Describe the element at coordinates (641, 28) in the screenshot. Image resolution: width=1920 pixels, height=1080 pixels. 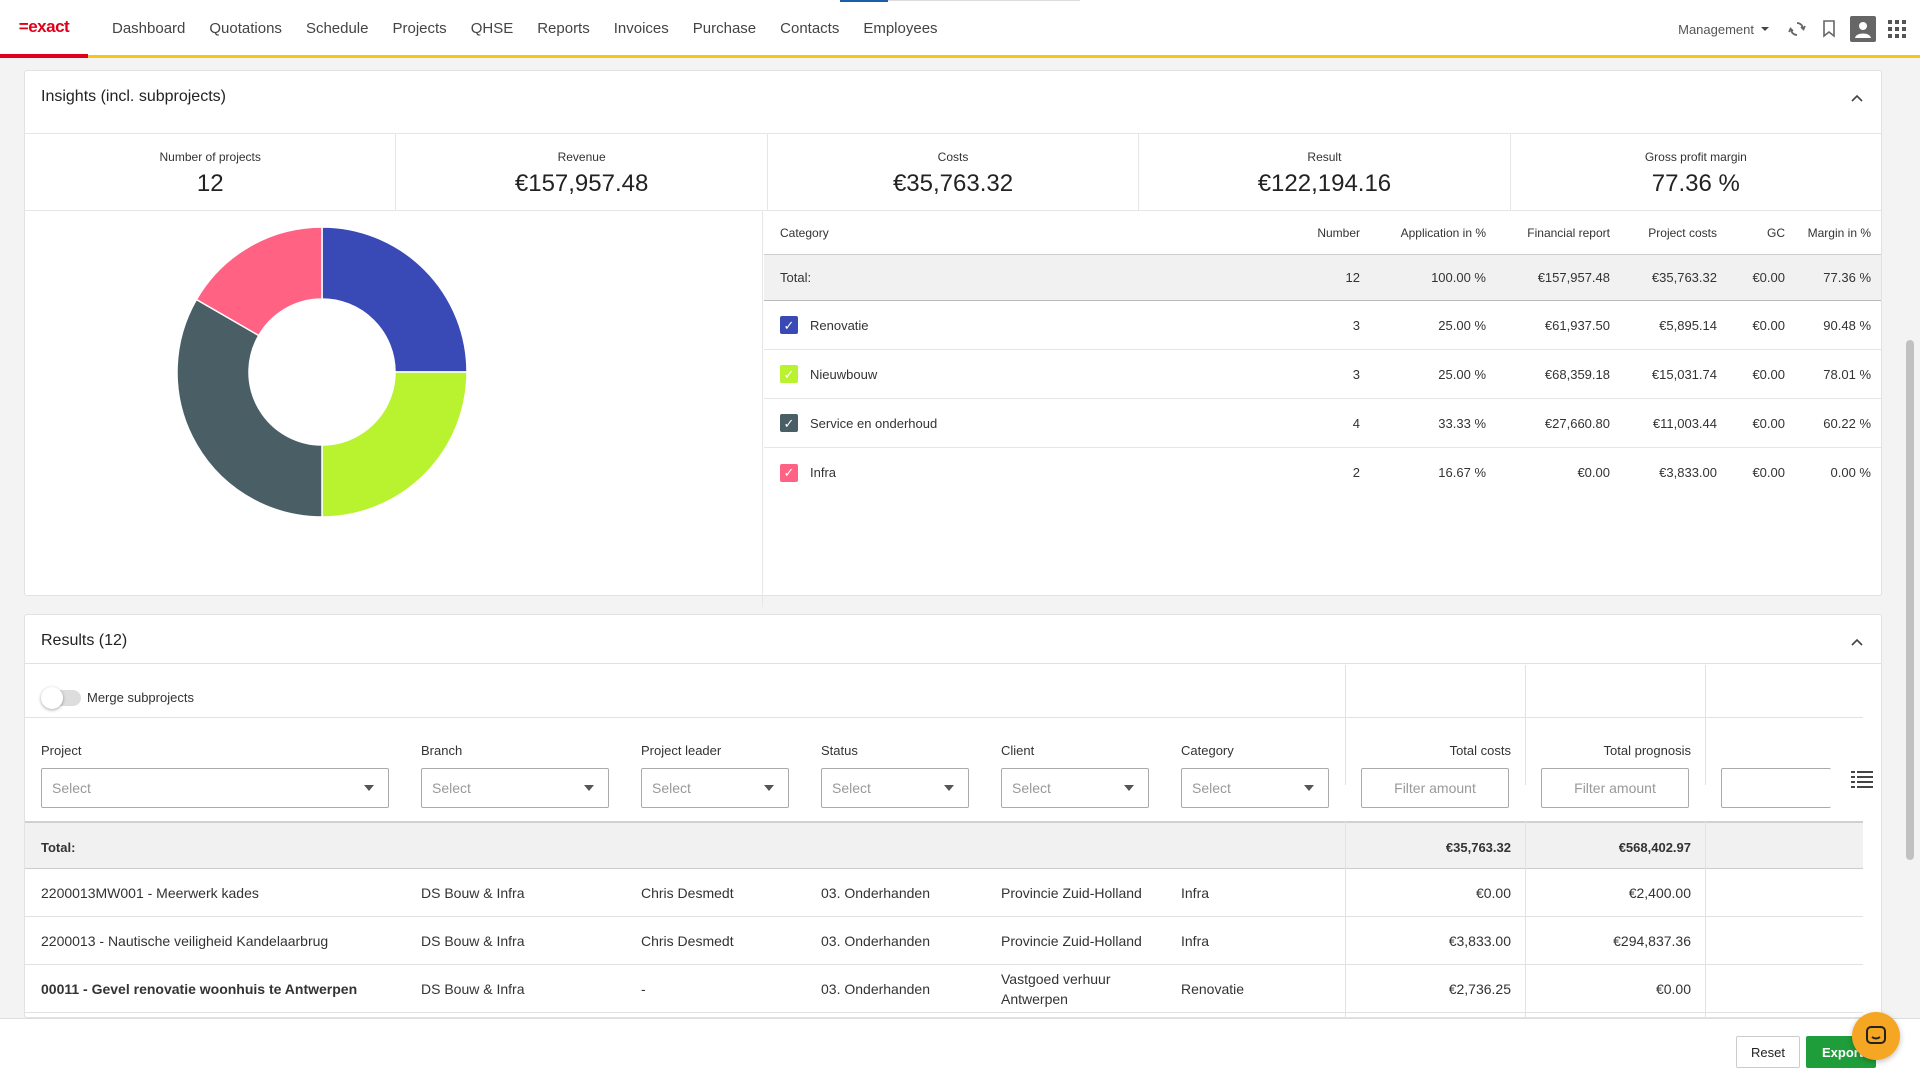
I see `nav-invoices: Invoices` at that location.